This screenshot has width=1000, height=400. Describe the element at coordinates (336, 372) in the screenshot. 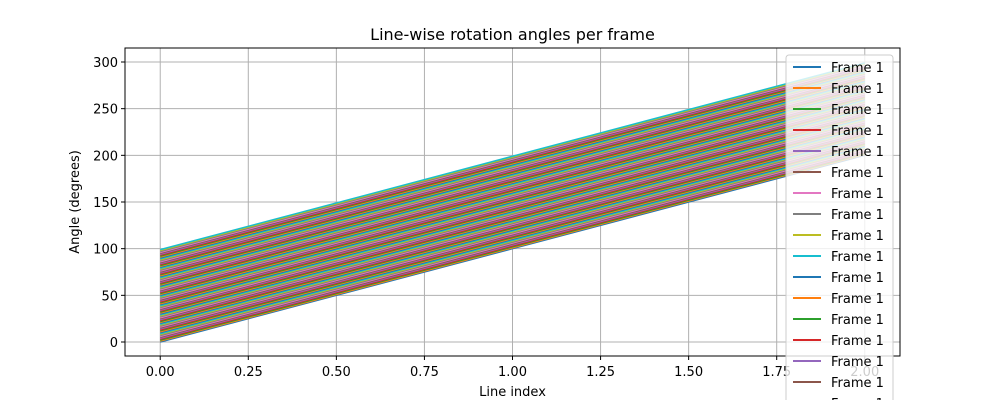

I see `x-tick-label: 0.50` at that location.